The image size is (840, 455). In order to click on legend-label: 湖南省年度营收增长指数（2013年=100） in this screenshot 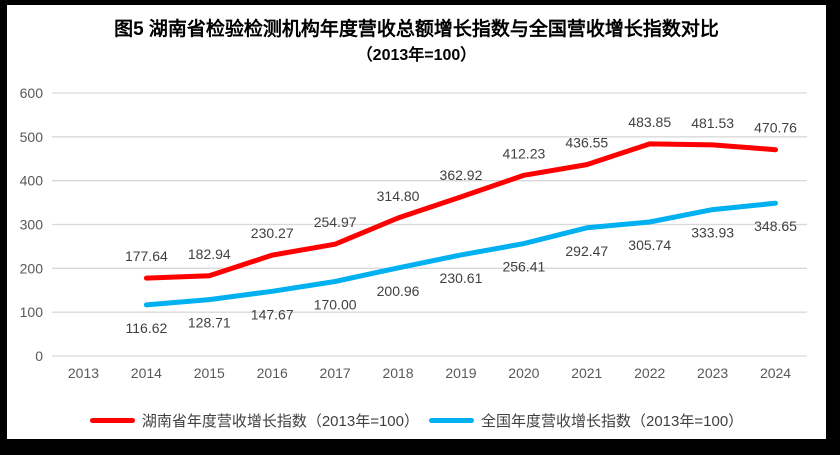, I will do `click(280, 421)`.